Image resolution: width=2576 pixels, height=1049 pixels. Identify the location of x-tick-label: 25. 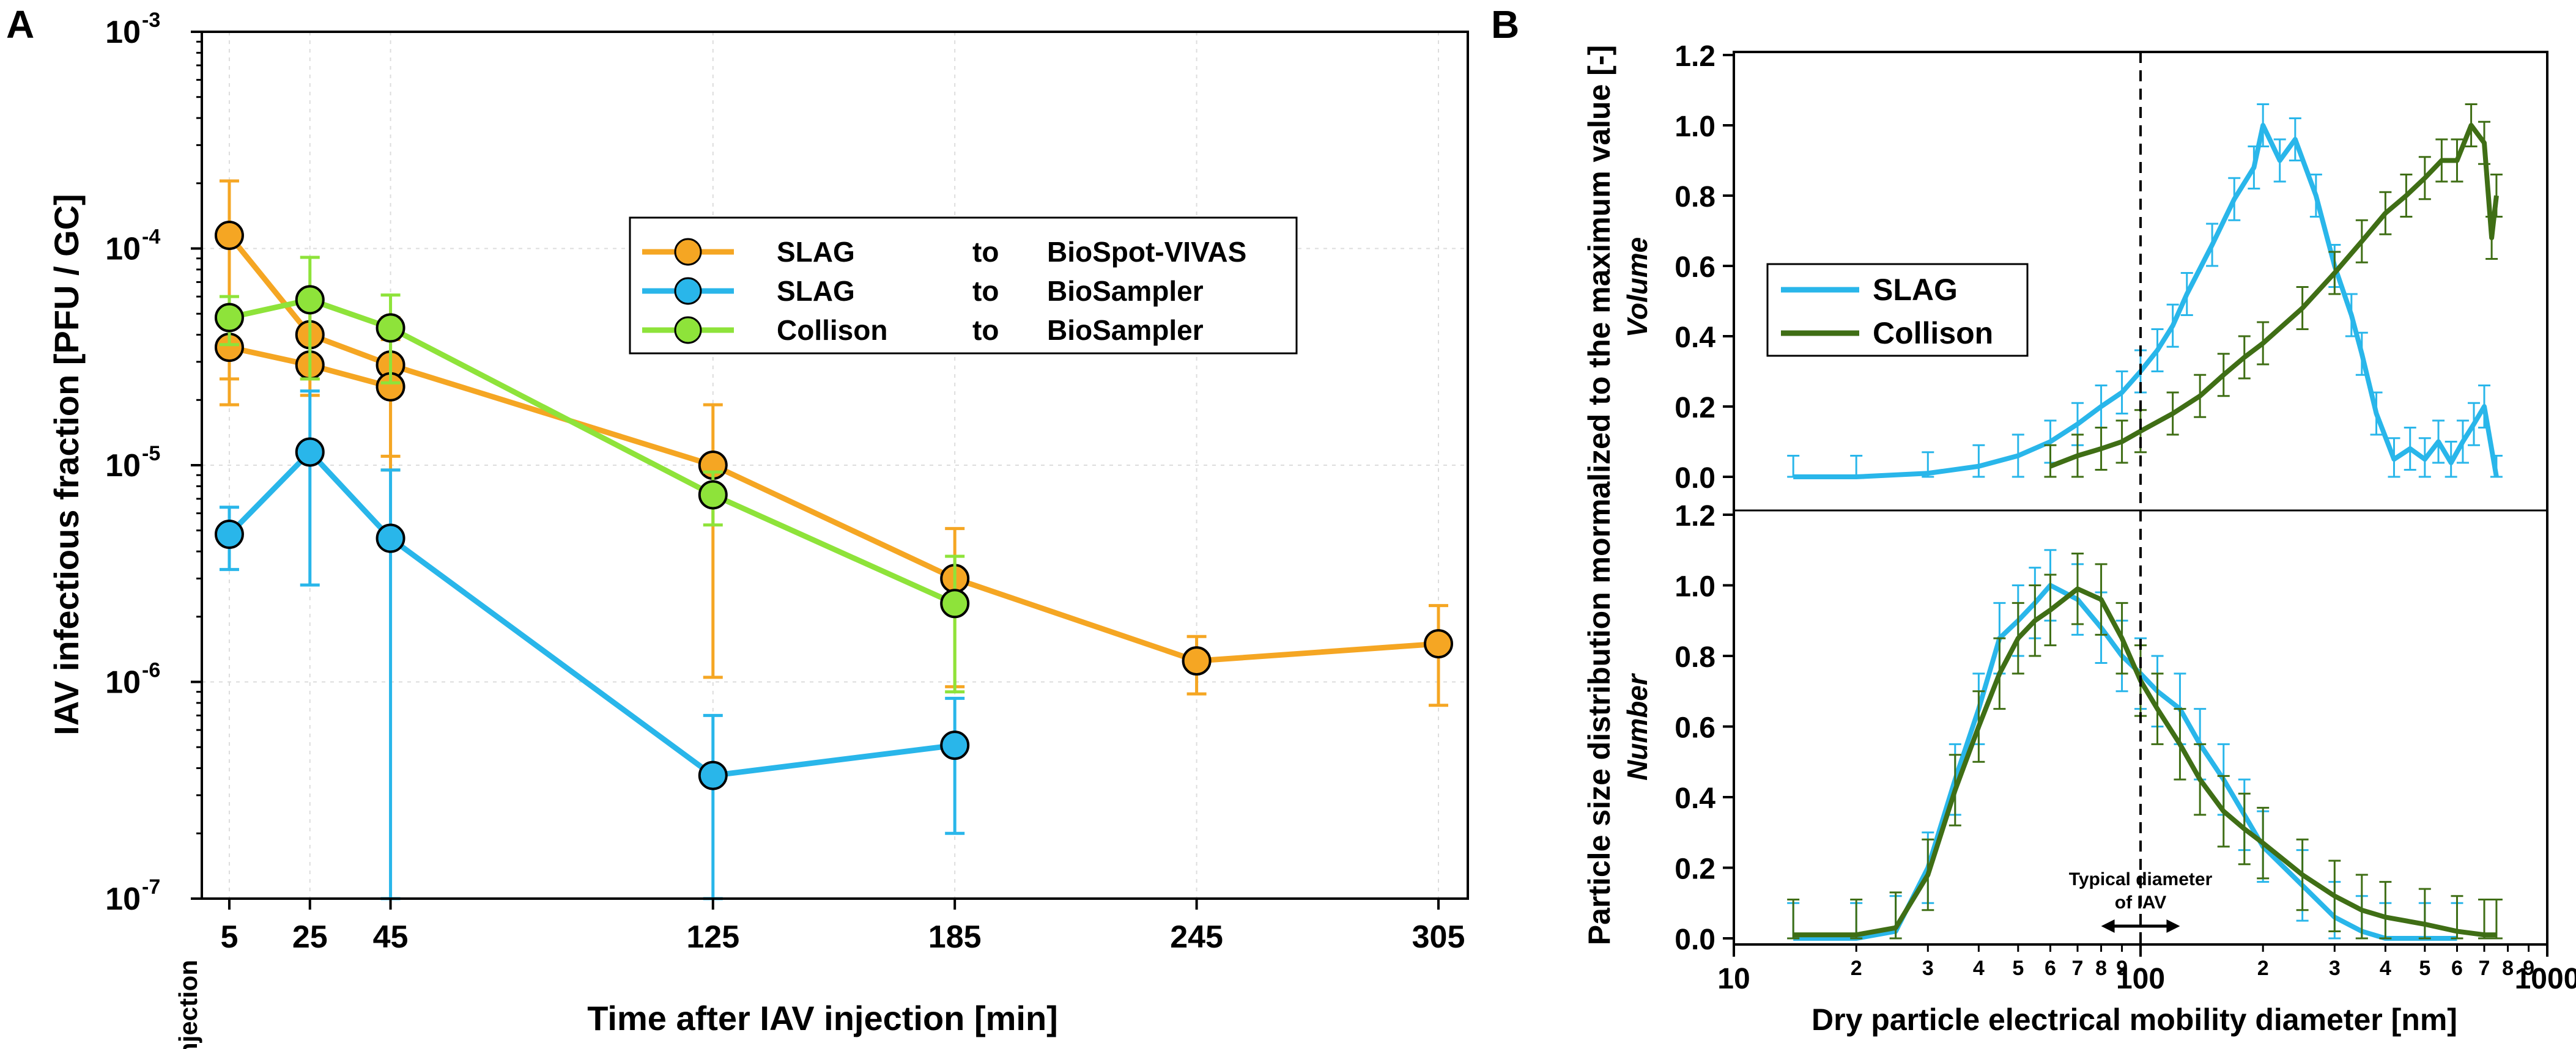
(310, 937).